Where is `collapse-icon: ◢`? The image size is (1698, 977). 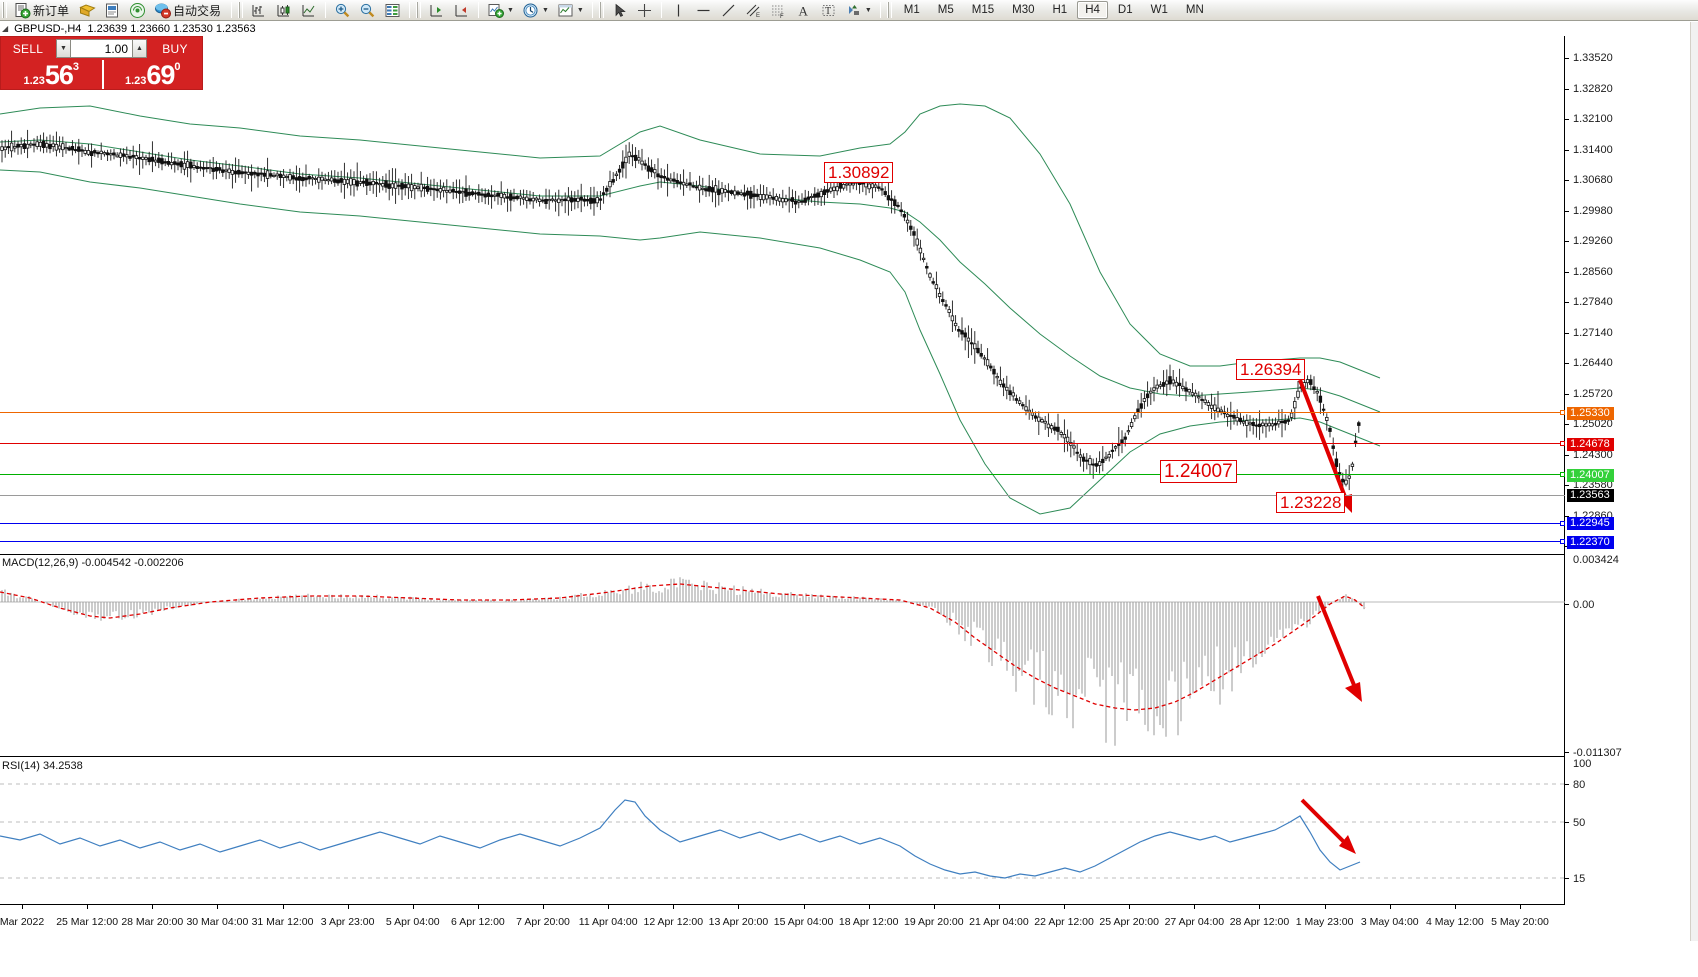
collapse-icon: ◢ is located at coordinates (5, 28).